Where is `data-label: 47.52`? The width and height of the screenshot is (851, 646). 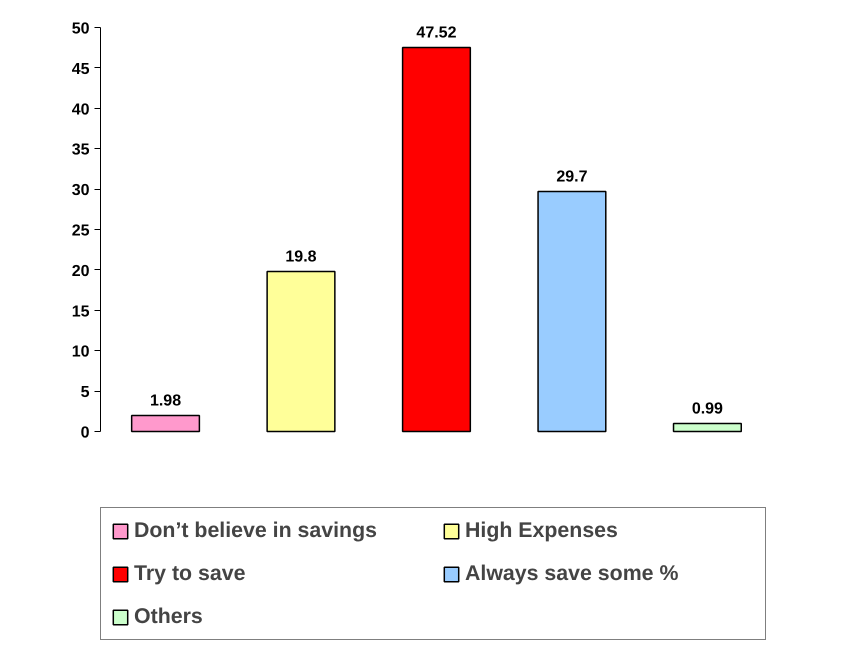 data-label: 47.52 is located at coordinates (436, 33).